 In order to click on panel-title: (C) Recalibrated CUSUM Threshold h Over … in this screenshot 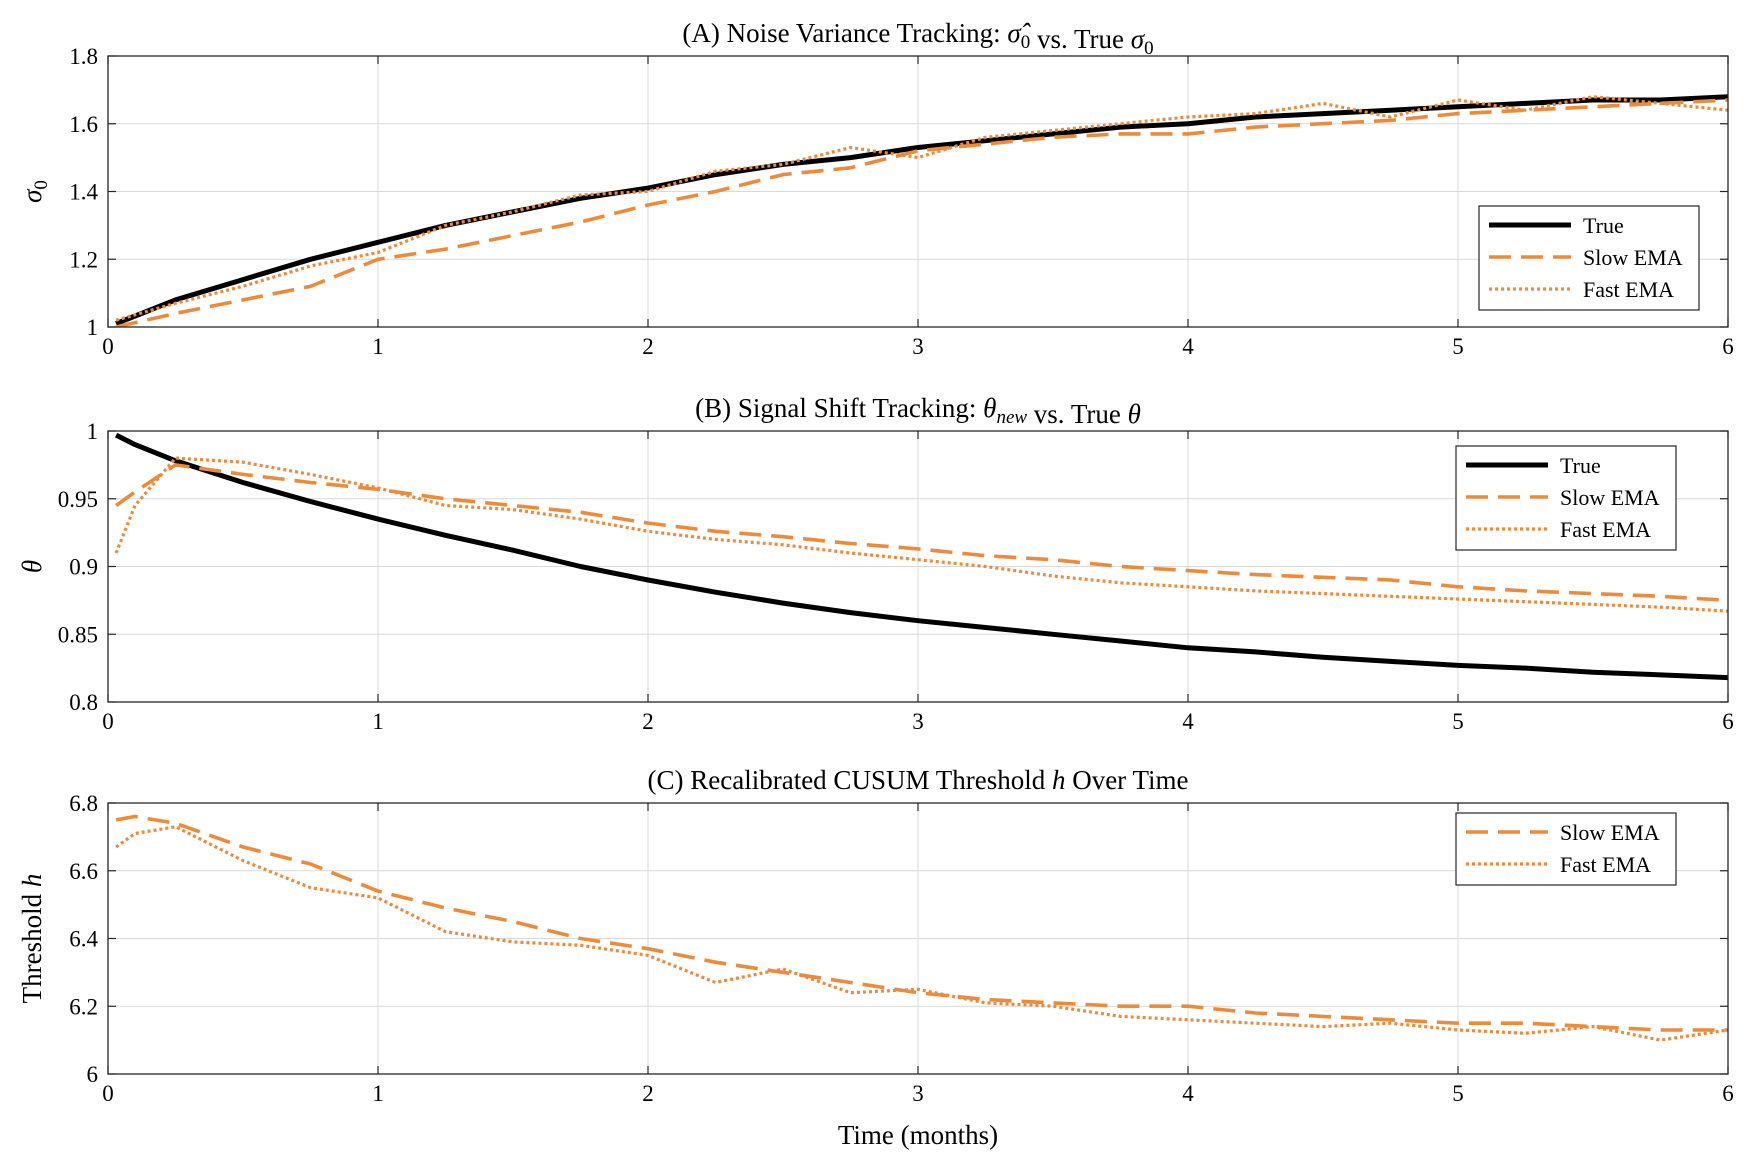, I will do `click(918, 780)`.